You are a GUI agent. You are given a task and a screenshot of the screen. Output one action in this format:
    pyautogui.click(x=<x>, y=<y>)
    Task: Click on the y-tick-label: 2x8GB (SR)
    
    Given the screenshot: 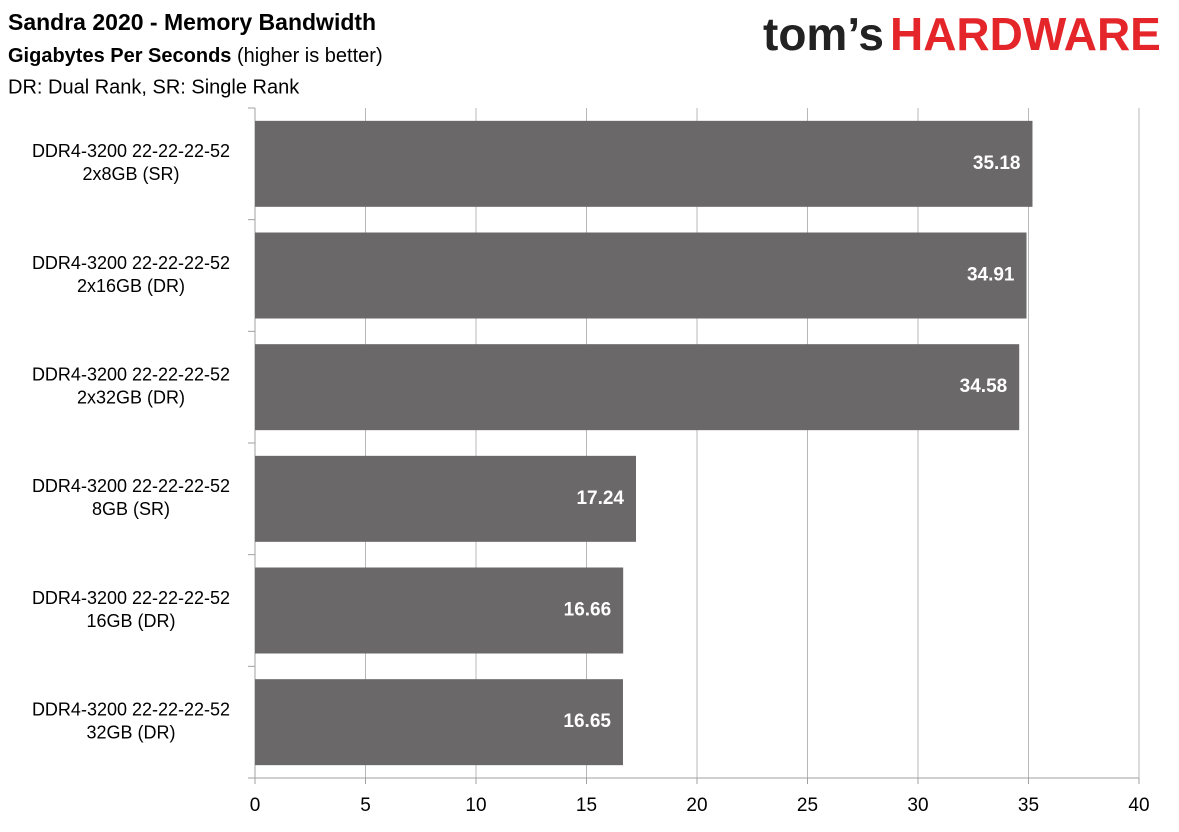 What is the action you would take?
    pyautogui.click(x=130, y=174)
    